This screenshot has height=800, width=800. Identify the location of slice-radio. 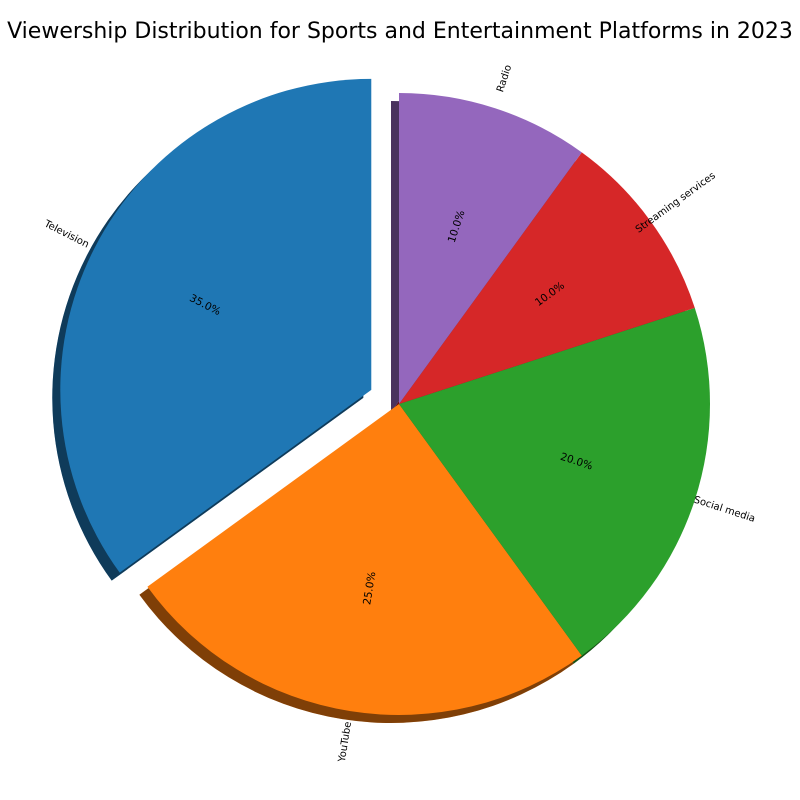
(490, 248).